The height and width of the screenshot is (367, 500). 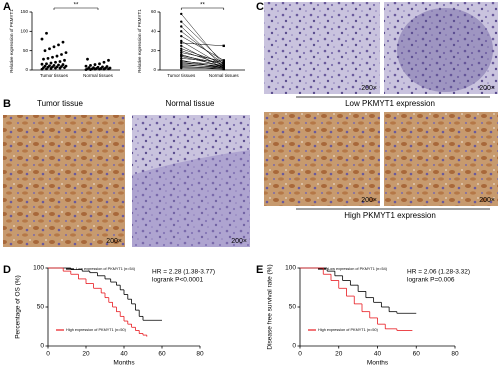 I want to click on panel-label: D, so click(x=7, y=270).